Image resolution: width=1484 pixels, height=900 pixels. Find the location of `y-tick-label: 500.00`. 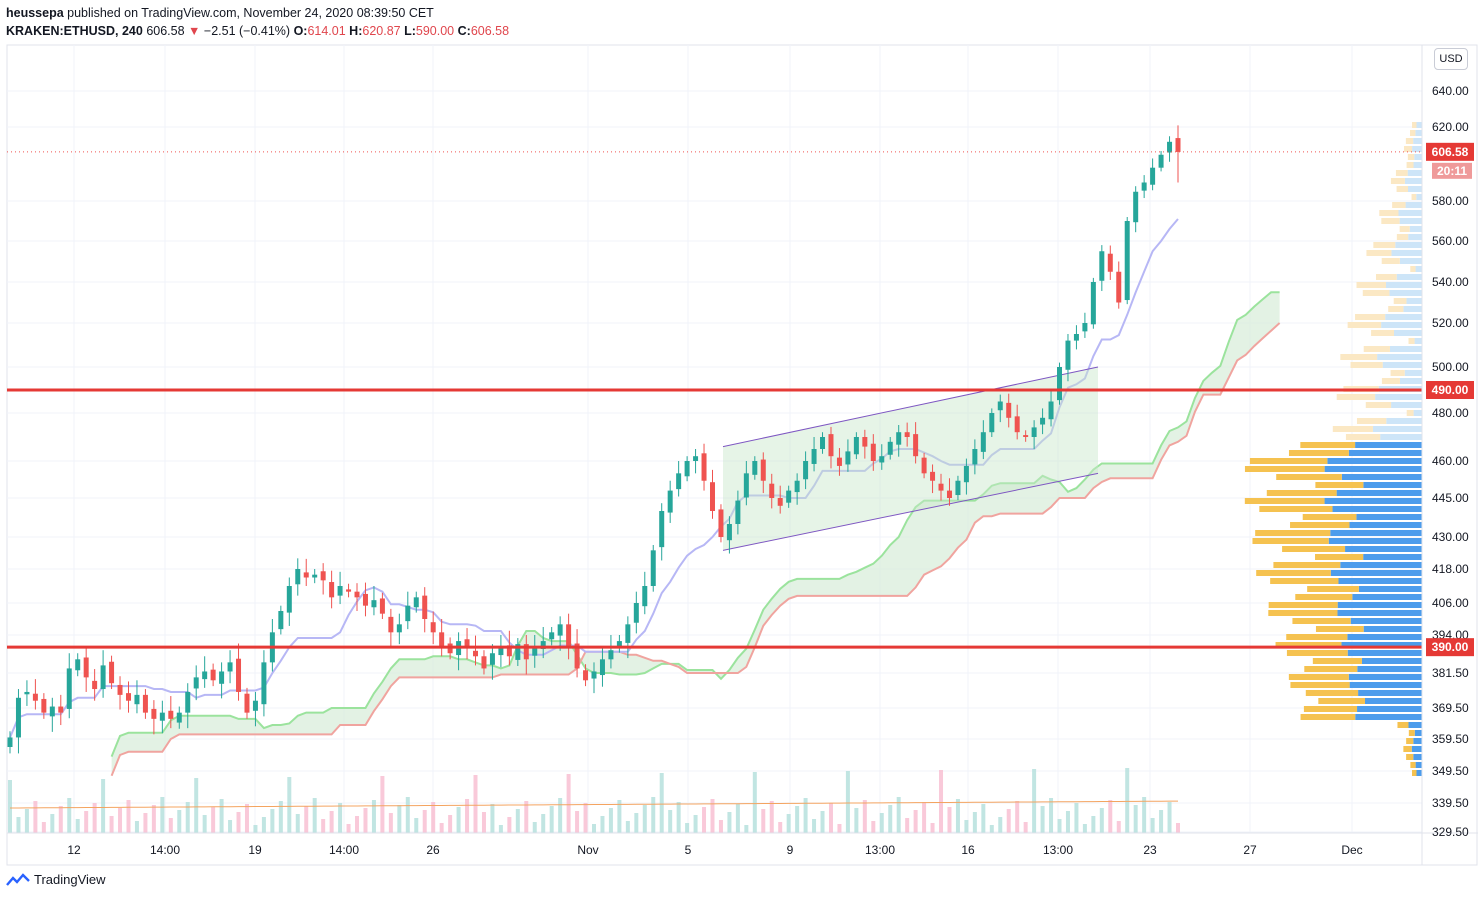

y-tick-label: 500.00 is located at coordinates (1450, 367).